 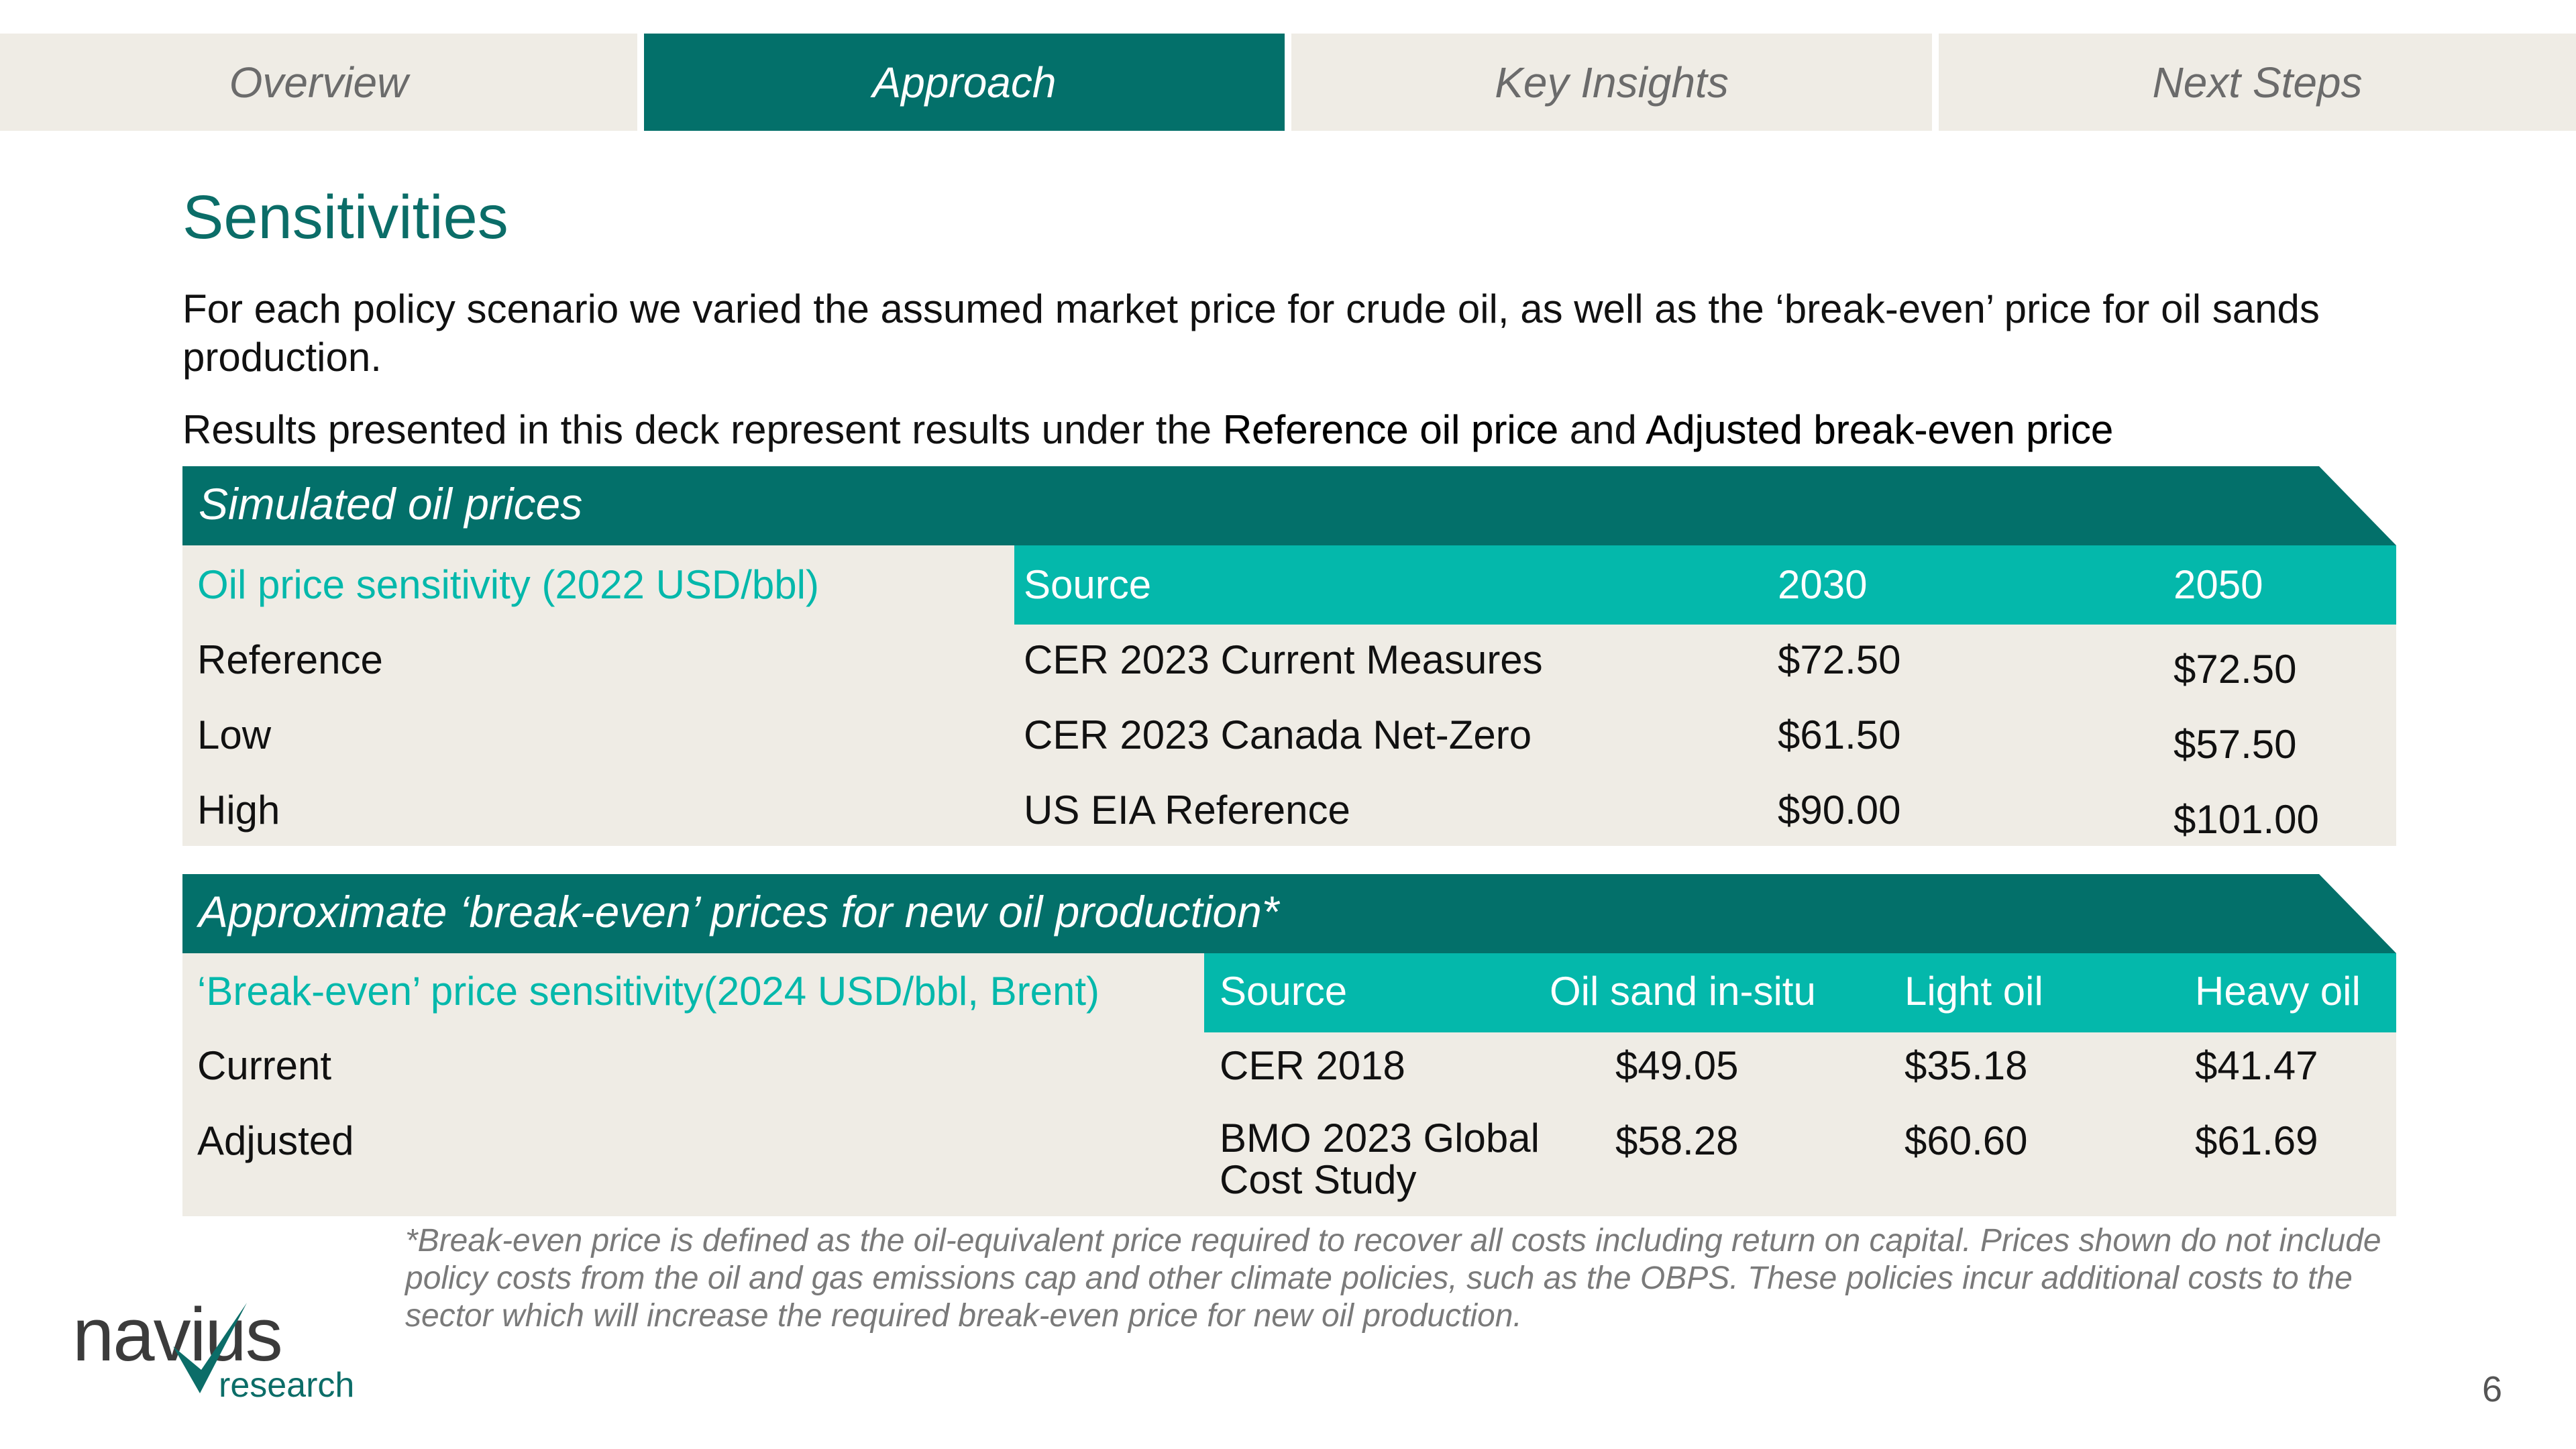 What do you see at coordinates (1683, 991) in the screenshot?
I see `breakeven-col-oil-sand: Oil sand in-situ` at bounding box center [1683, 991].